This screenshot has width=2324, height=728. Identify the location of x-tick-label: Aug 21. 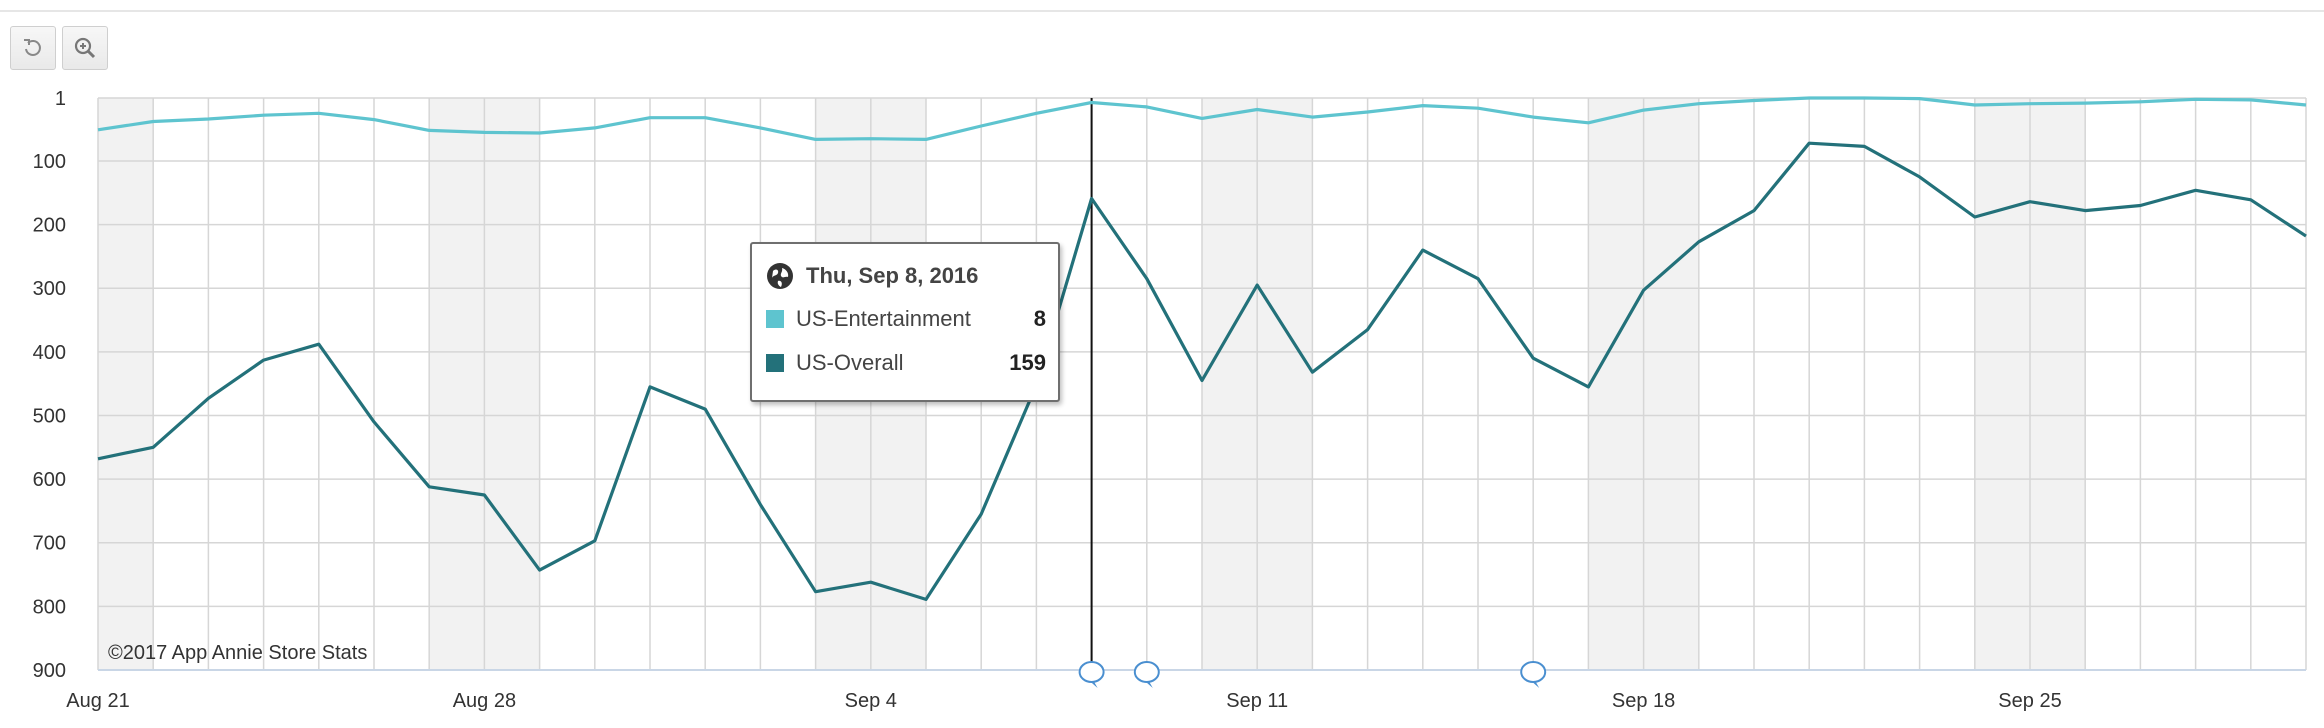
(97, 701).